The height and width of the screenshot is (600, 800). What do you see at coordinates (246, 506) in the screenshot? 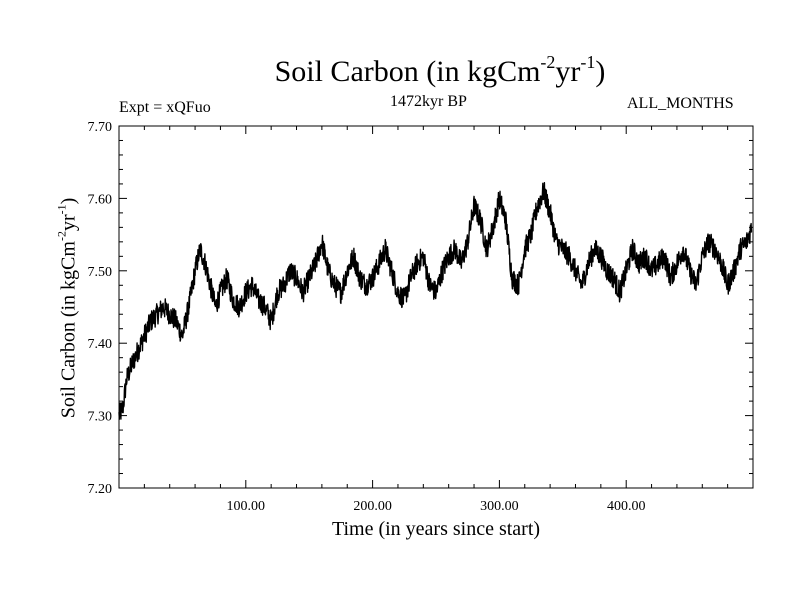
I see `x-tick-label: 100.00` at bounding box center [246, 506].